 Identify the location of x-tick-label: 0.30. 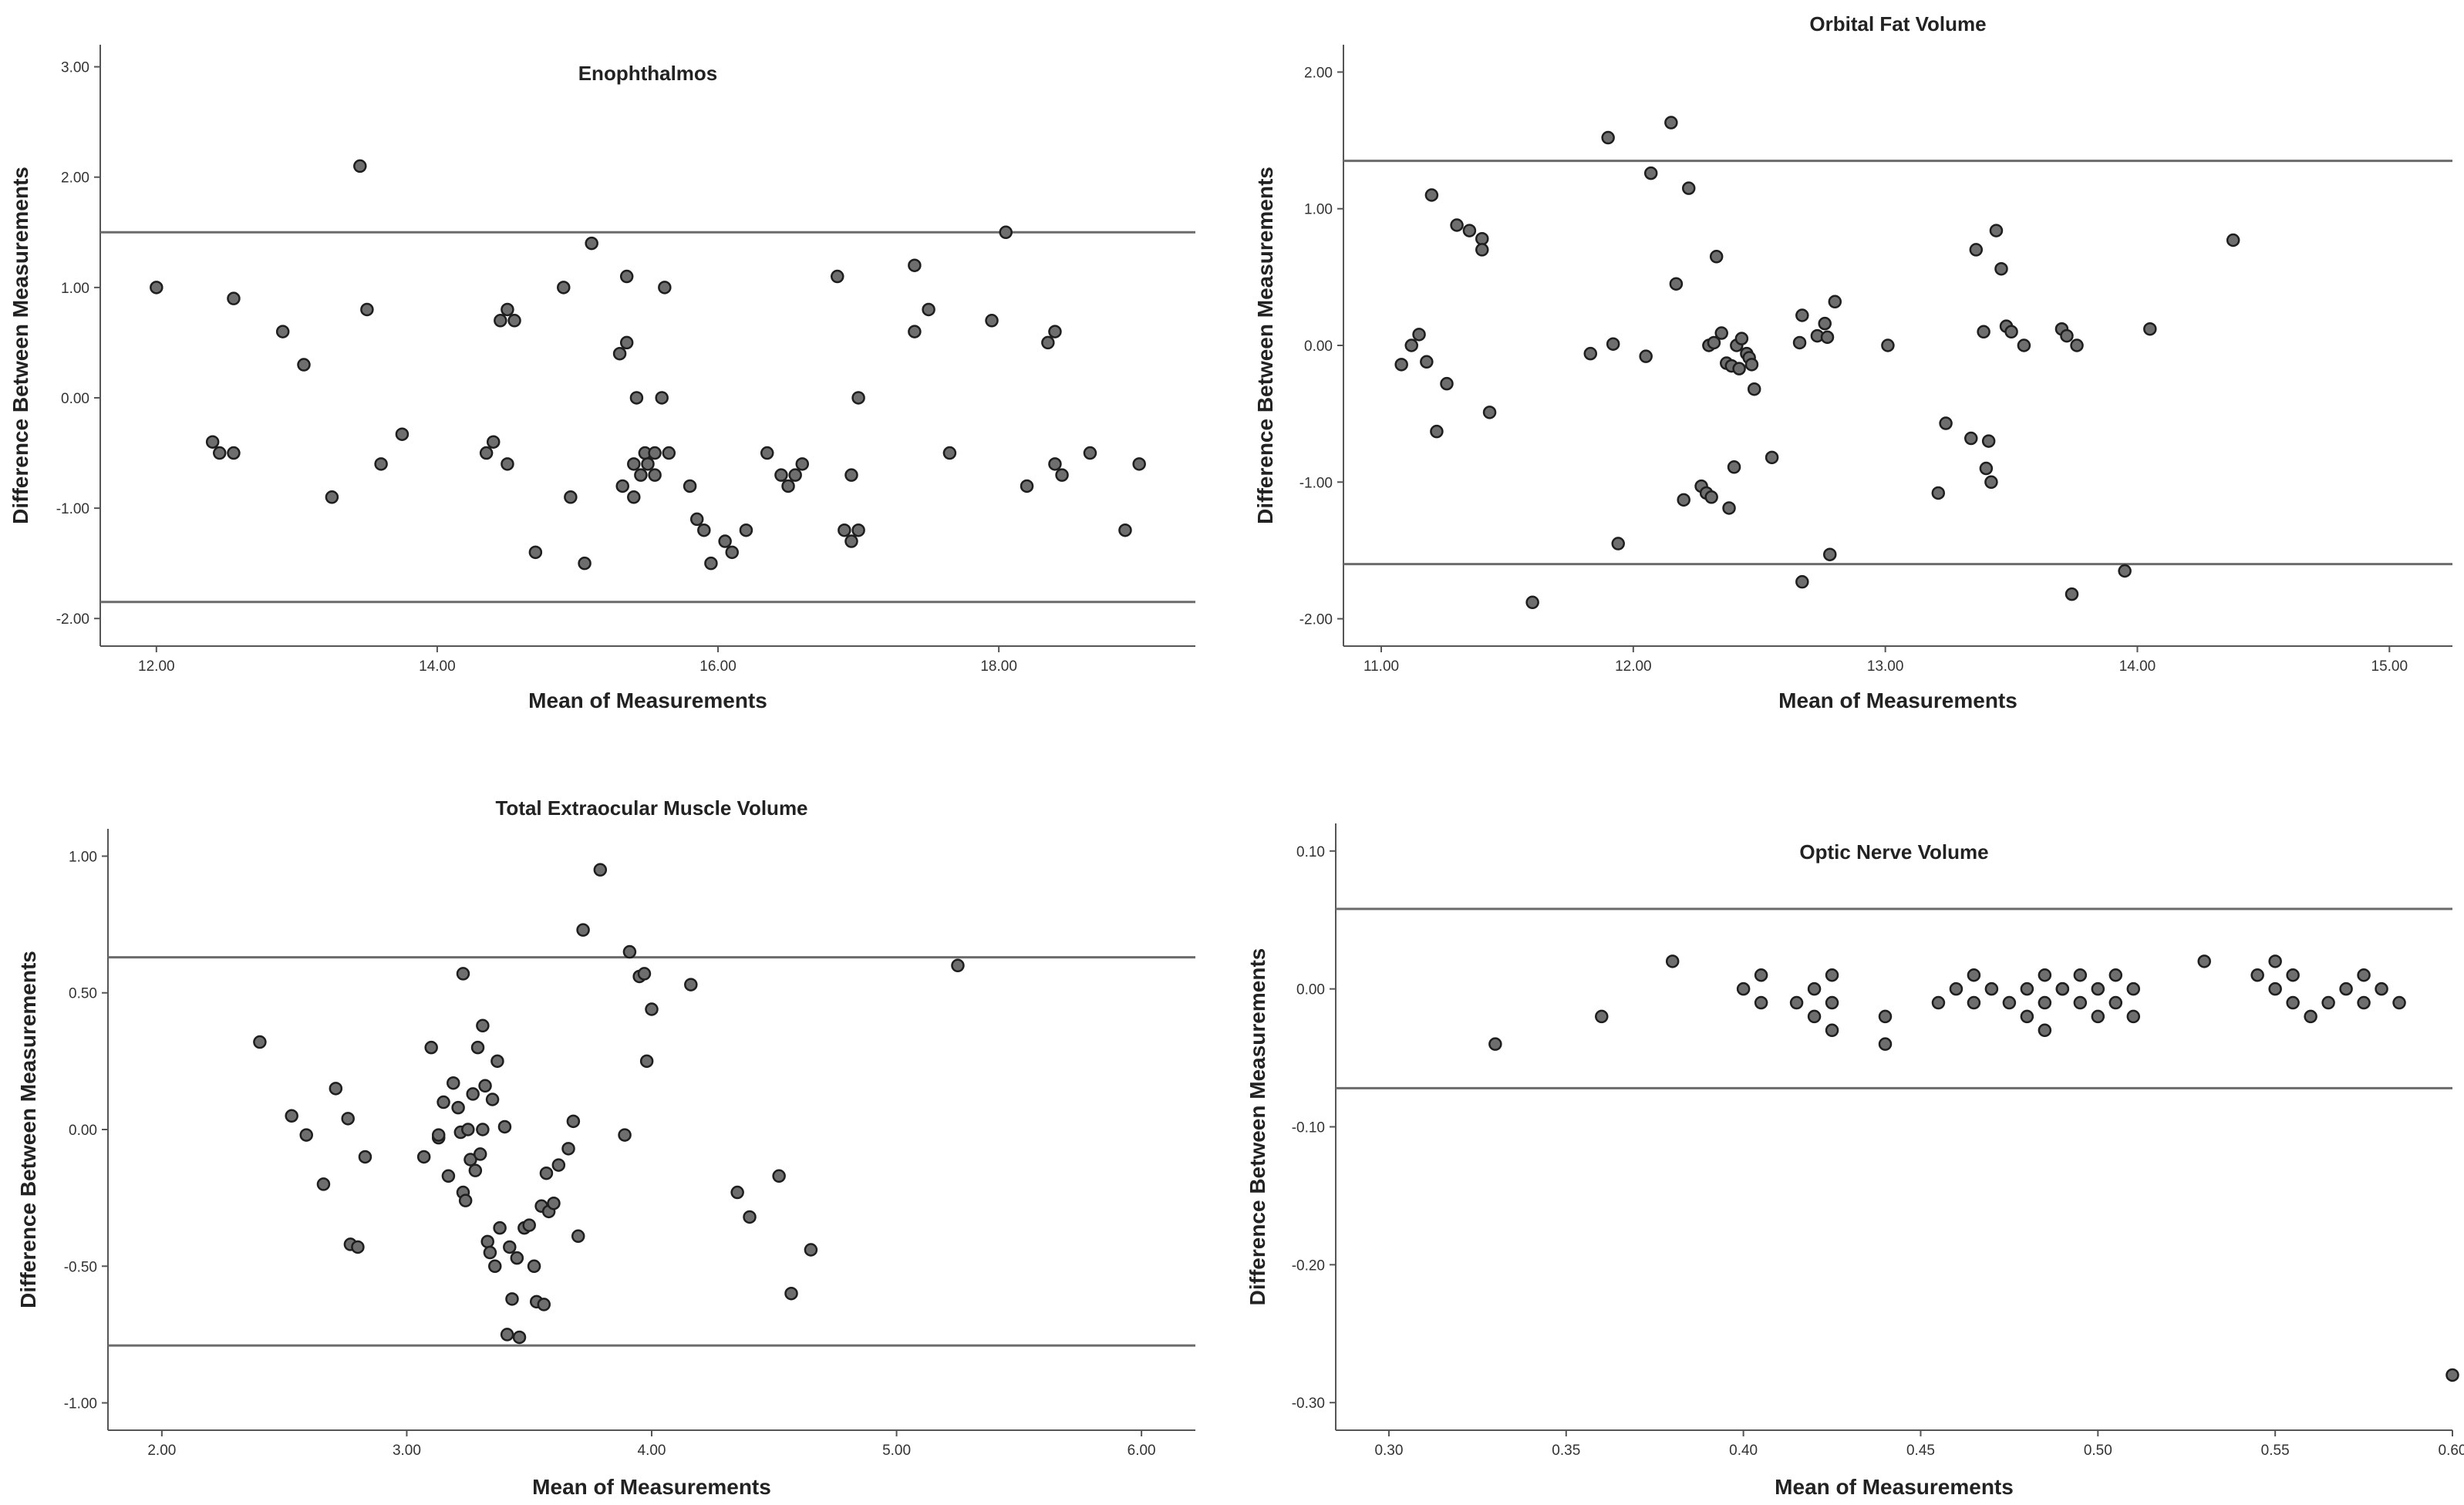
(1388, 1451).